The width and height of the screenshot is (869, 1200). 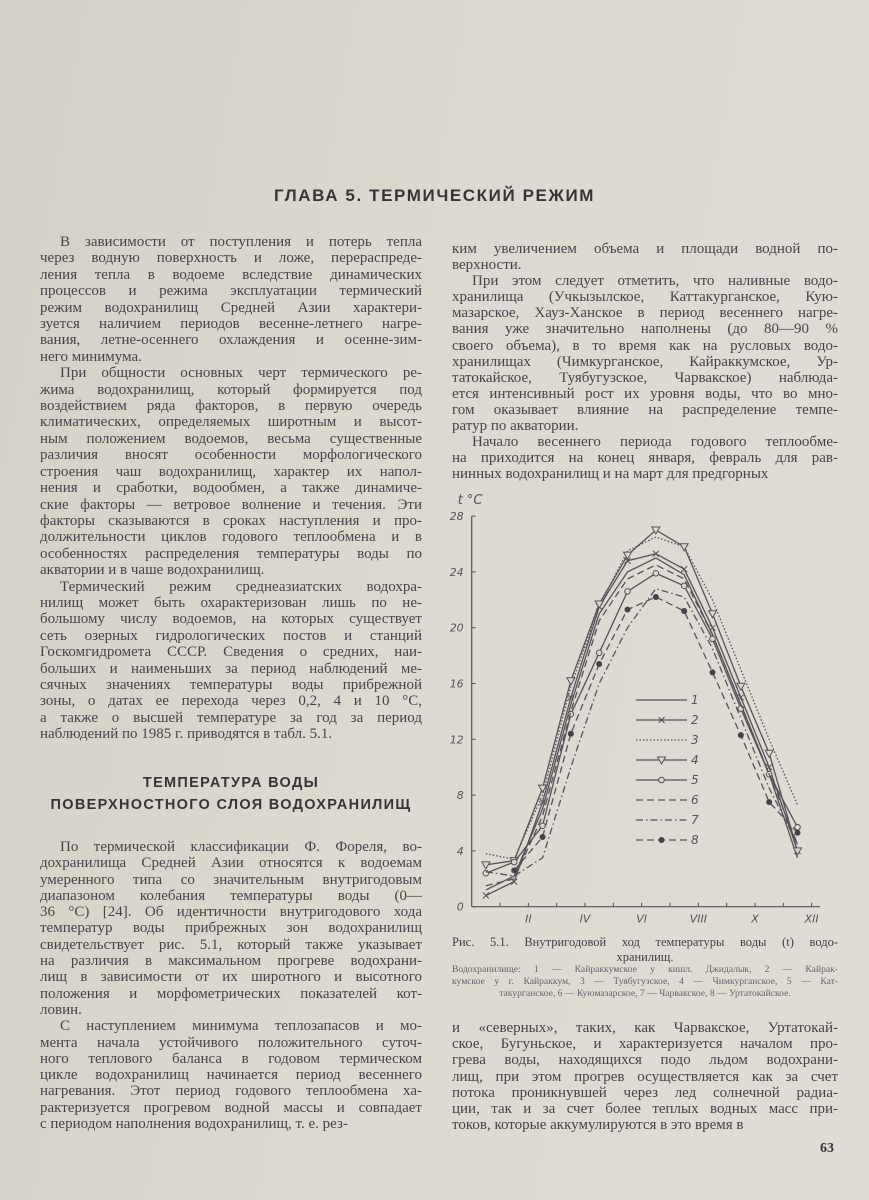 I want to click on series-6-line, so click(x=642, y=725).